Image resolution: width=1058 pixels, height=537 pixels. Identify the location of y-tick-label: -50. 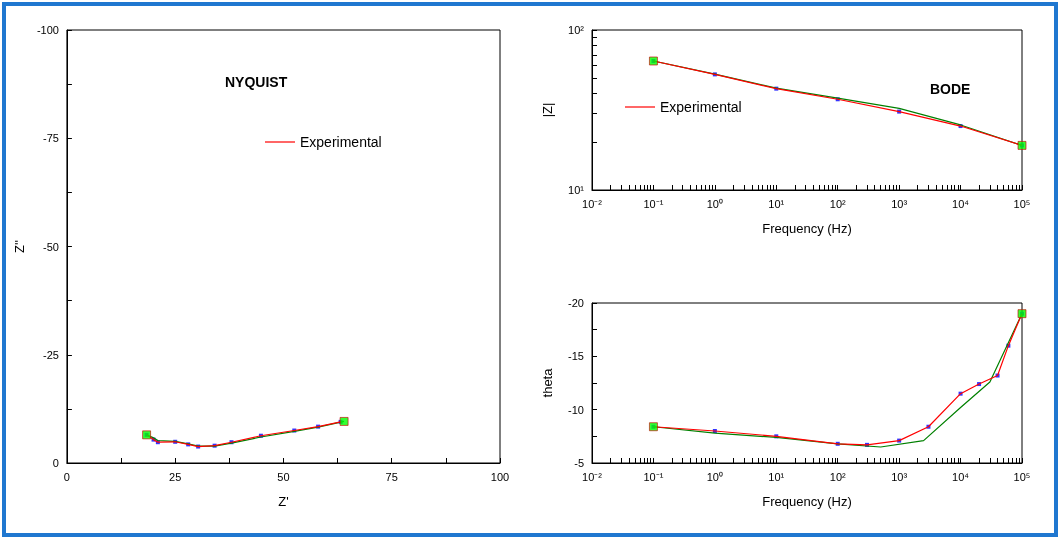
(51, 246).